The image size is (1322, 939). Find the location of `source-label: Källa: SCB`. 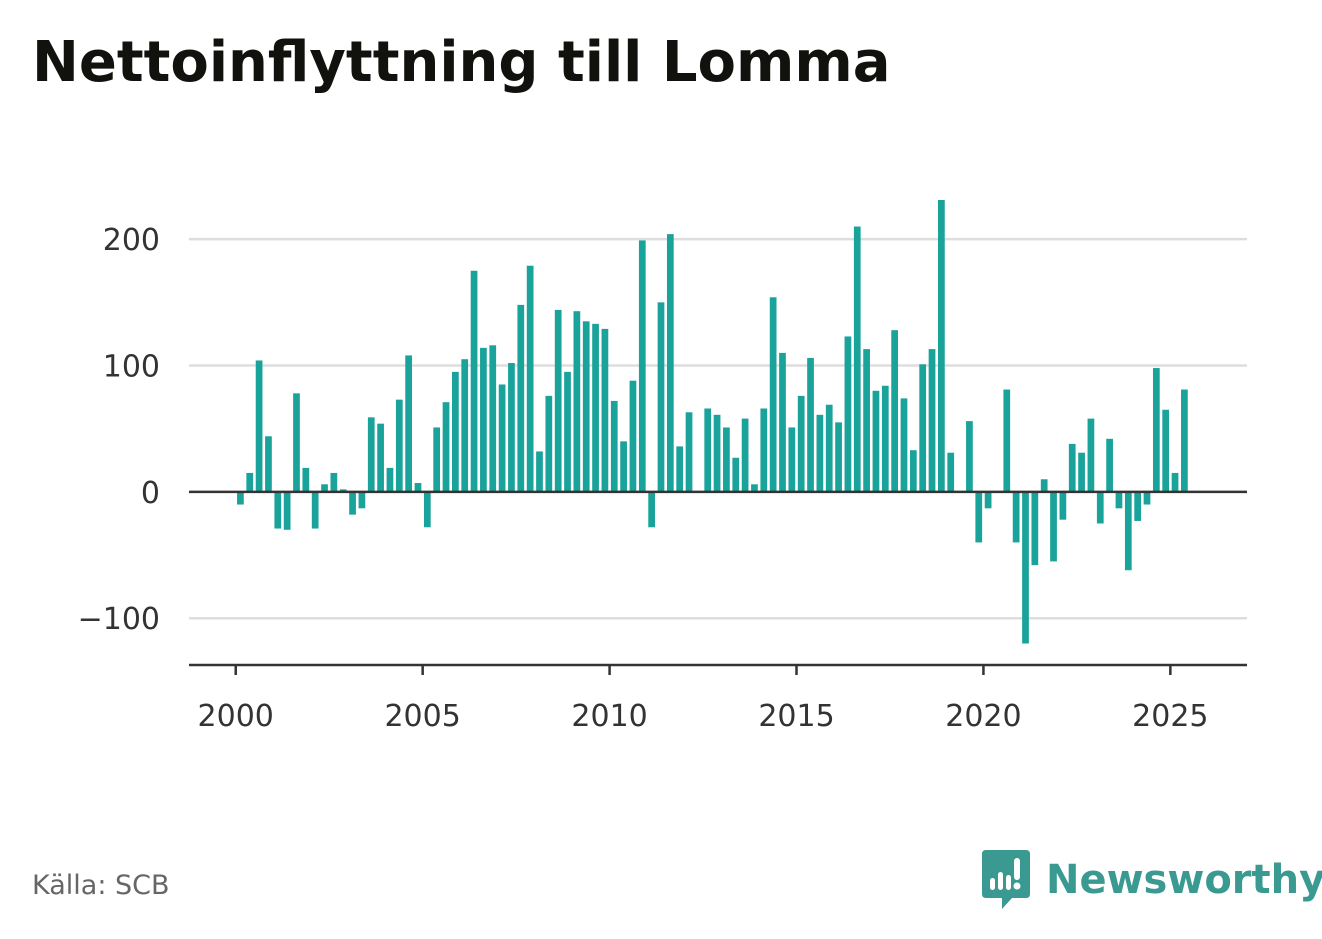

source-label: Källa: SCB is located at coordinates (101, 885).